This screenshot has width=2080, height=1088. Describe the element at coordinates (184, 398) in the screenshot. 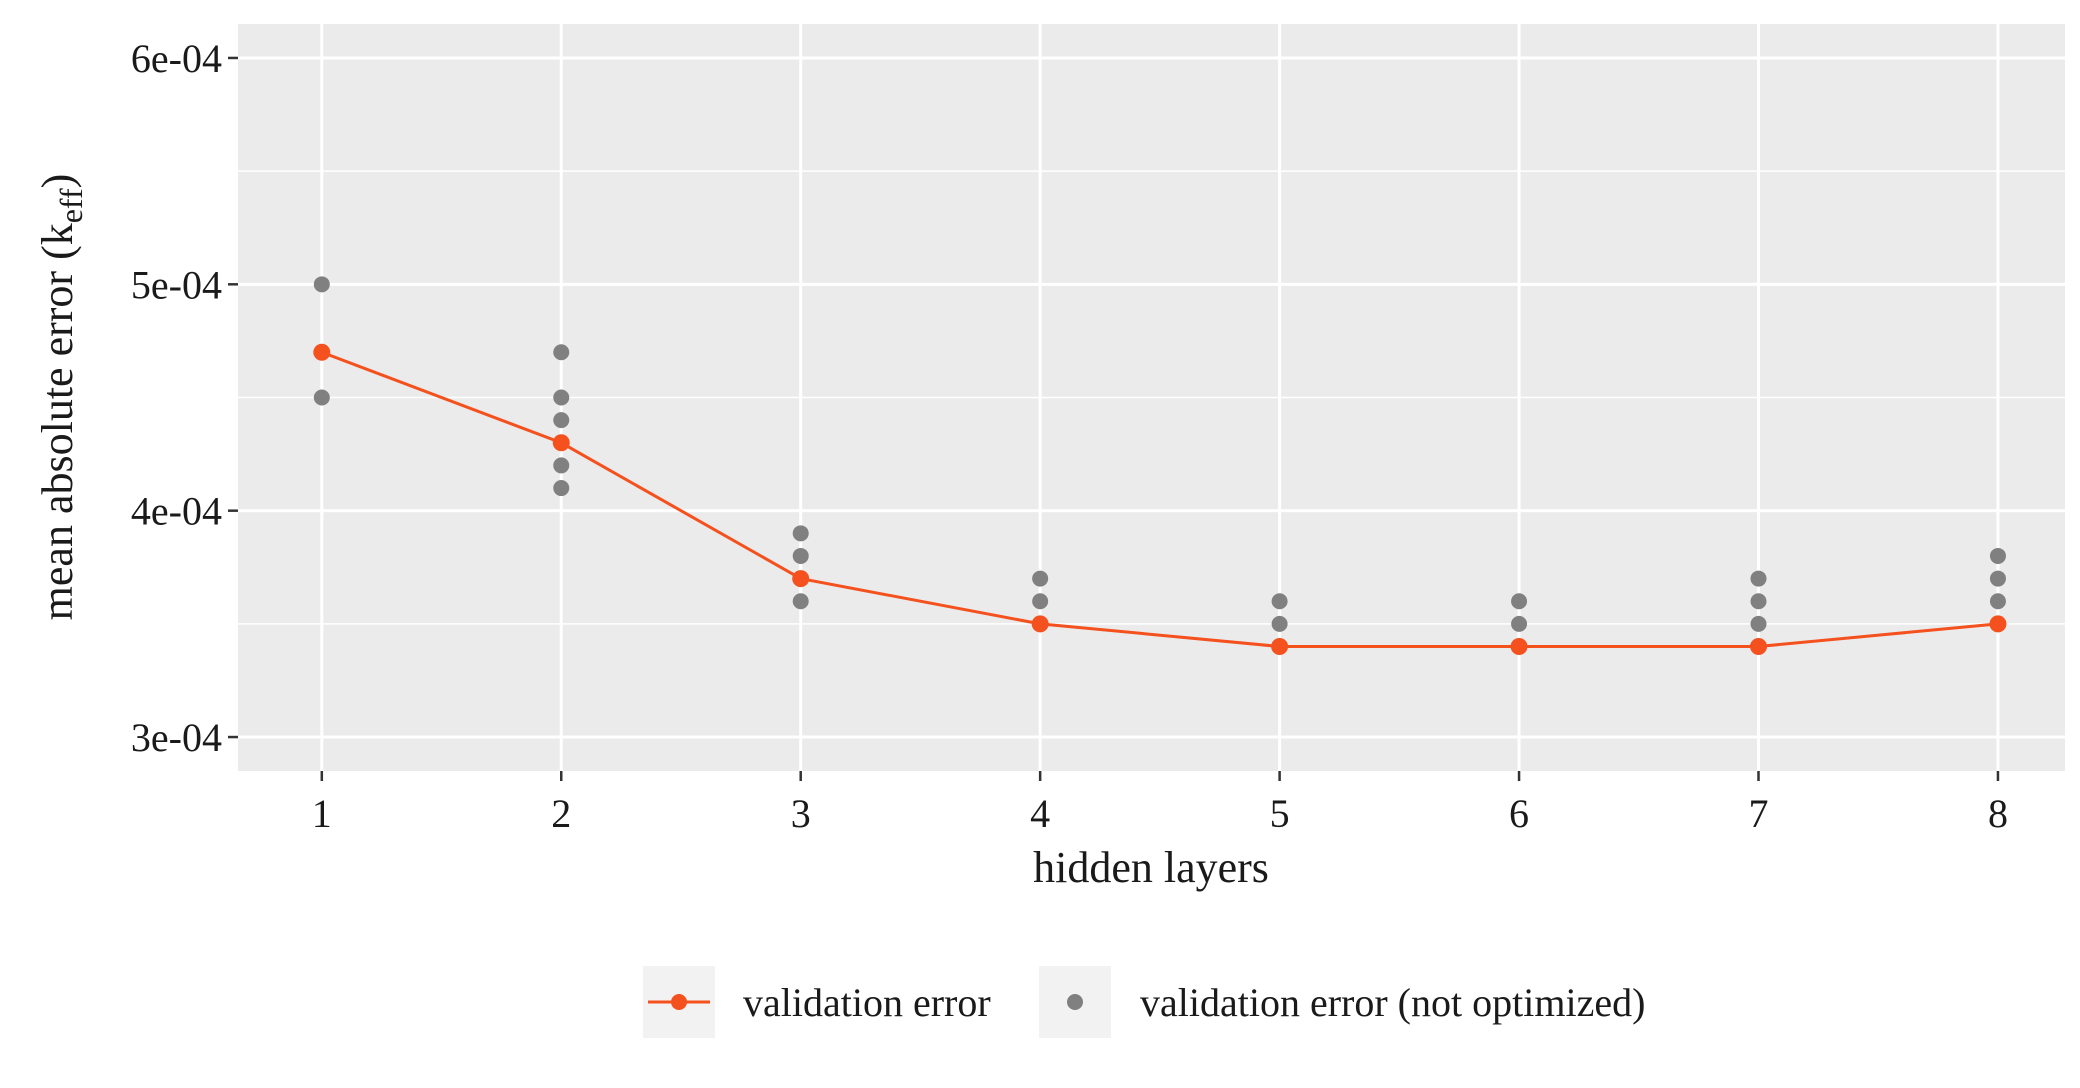

I see `y-axis: 3e-04 4e-04 5e-04 6e-04` at that location.